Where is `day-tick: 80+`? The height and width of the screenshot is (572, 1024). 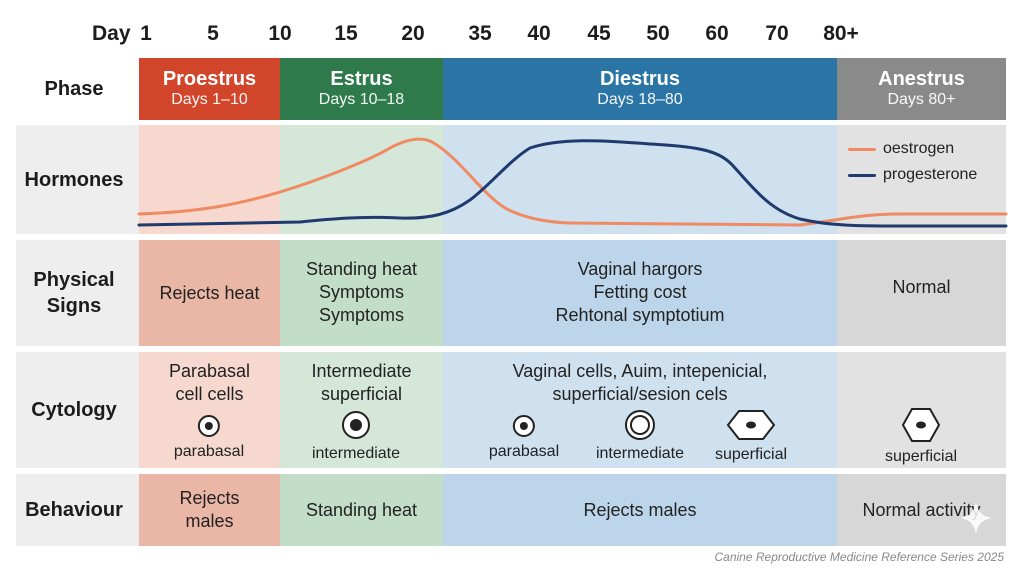
day-tick: 80+ is located at coordinates (841, 33).